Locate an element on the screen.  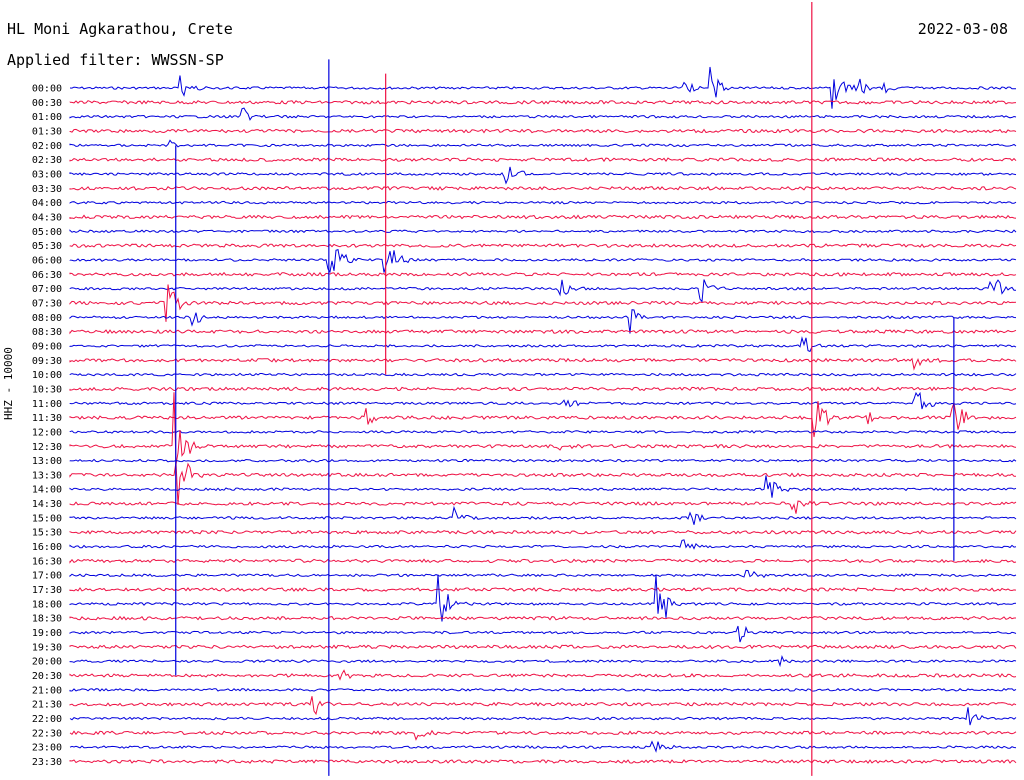
row-time-label: 11:30 is located at coordinates (47, 418).